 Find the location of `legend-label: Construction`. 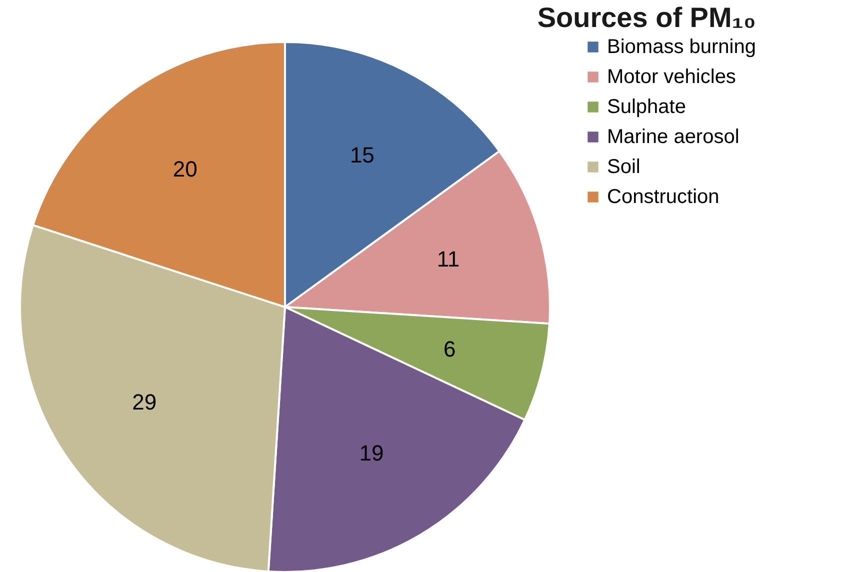

legend-label: Construction is located at coordinates (663, 197).